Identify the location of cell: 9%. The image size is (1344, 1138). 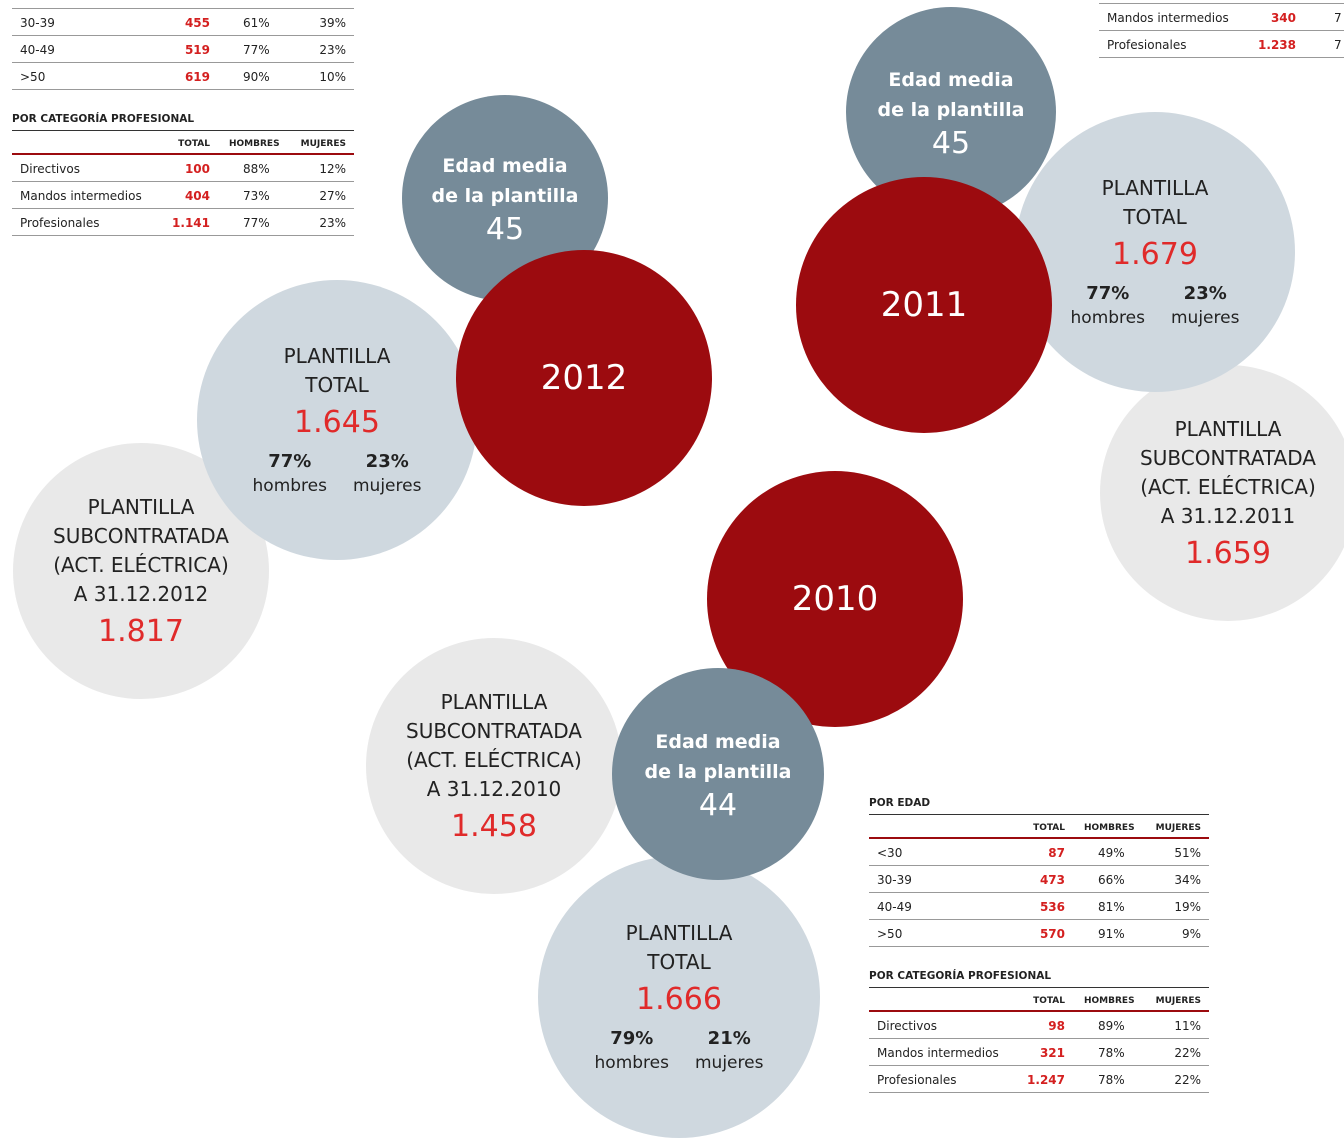
(1191, 934).